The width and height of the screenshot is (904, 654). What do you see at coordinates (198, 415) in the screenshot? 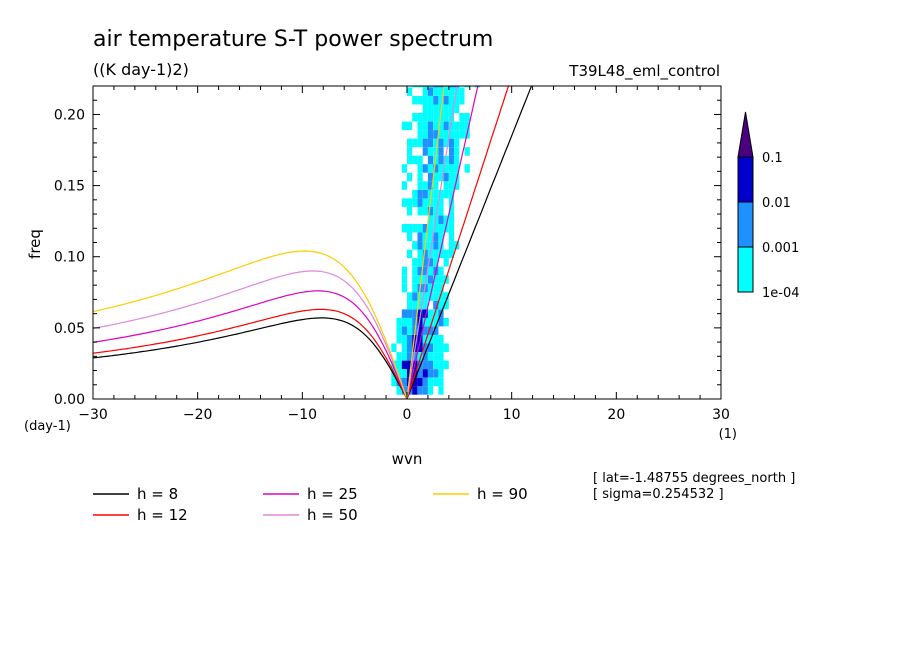
I see `x-tick-label: −20` at bounding box center [198, 415].